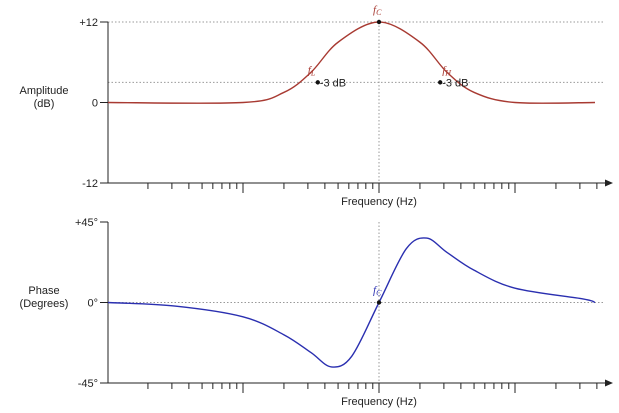  What do you see at coordinates (379, 22) in the screenshot?
I see `amplitude-annotation-point-fC` at bounding box center [379, 22].